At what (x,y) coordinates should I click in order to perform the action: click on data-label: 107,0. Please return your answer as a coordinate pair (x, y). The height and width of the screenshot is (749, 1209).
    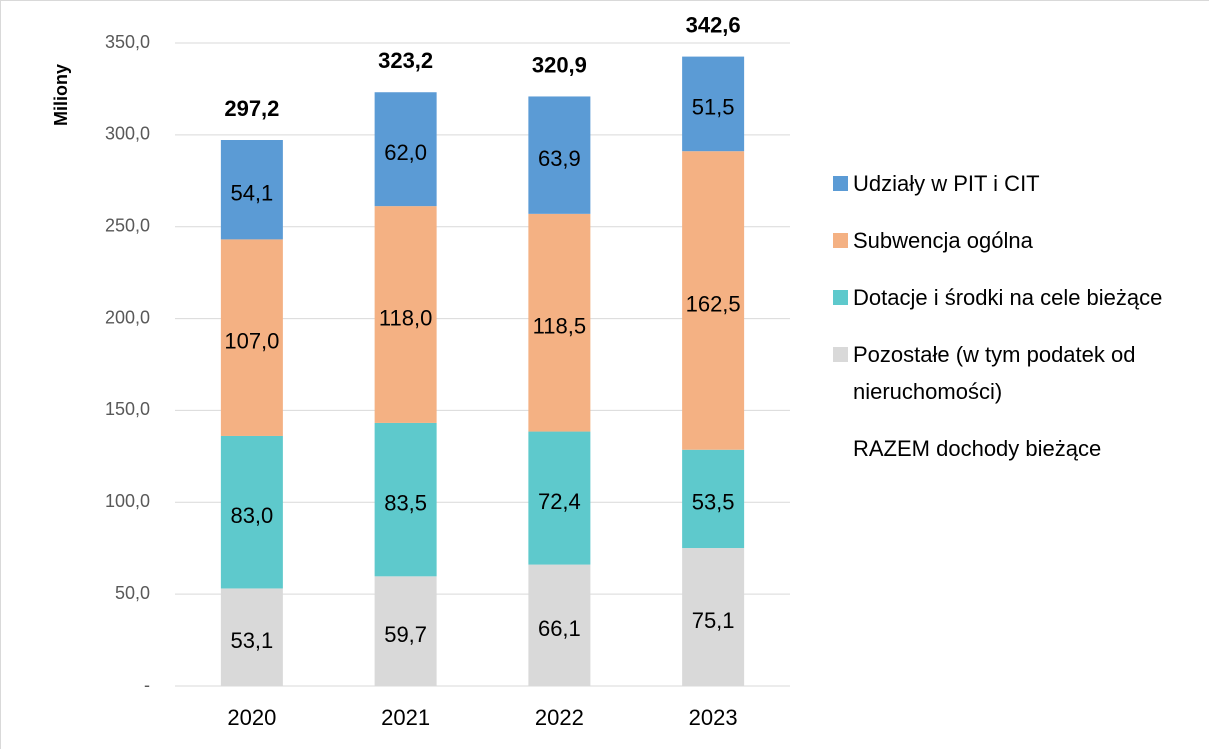
    Looking at the image, I should click on (251, 340).